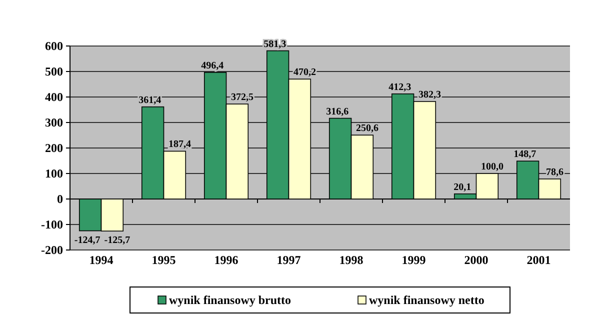  Describe the element at coordinates (150, 100) in the screenshot. I see `data-label: 361,4` at that location.